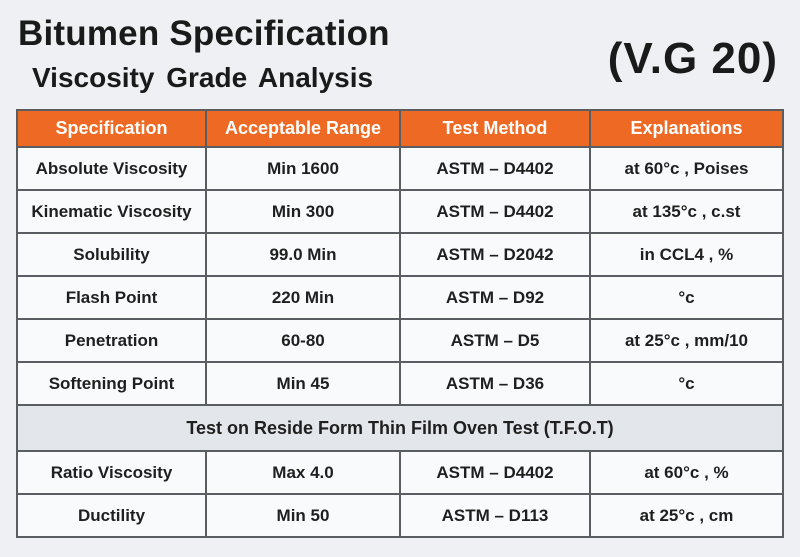  What do you see at coordinates (111, 472) in the screenshot?
I see `cell-specification: Ratio Viscosity` at bounding box center [111, 472].